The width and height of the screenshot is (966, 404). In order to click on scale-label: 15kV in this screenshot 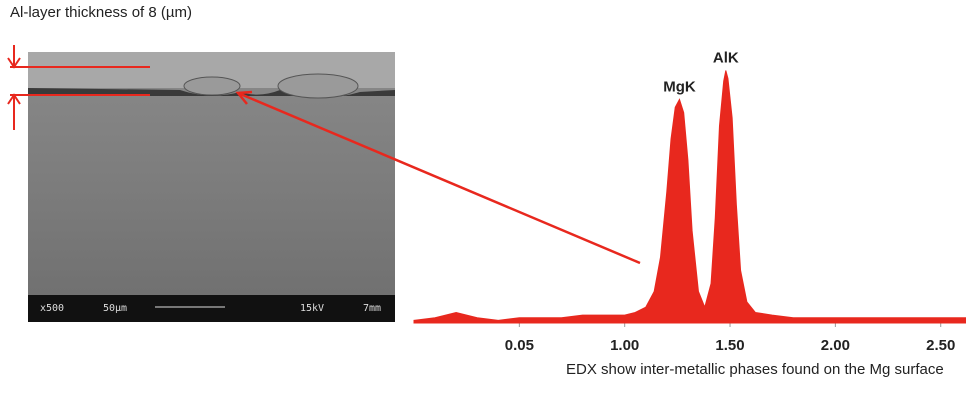, I will do `click(312, 308)`.